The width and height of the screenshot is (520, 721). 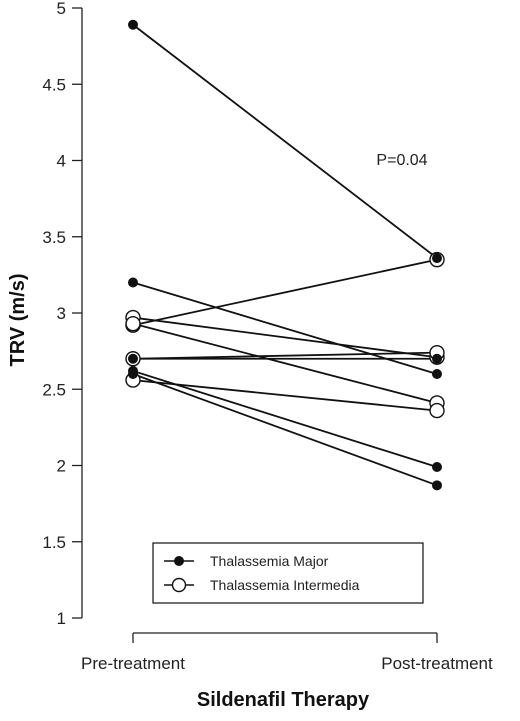 I want to click on y-tick-label: 3.5, so click(x=54, y=237).